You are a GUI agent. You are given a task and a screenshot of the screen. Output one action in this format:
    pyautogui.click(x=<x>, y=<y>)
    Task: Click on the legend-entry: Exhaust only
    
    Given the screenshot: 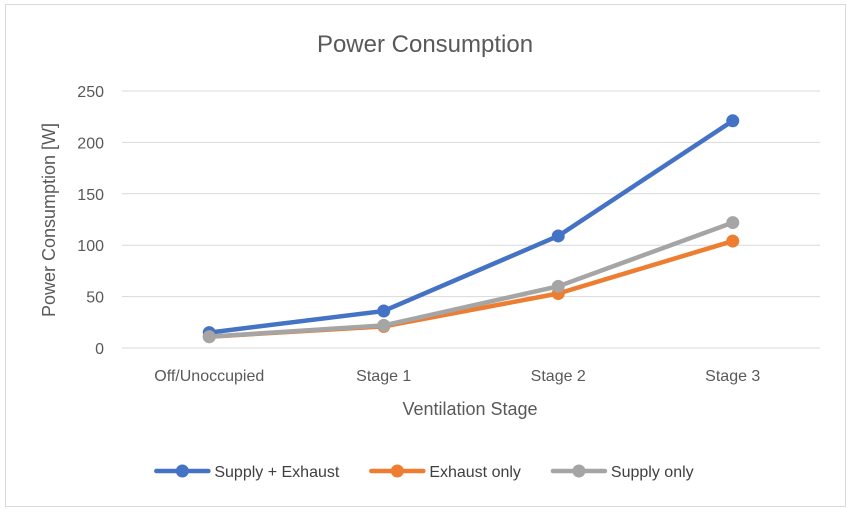 What is the action you would take?
    pyautogui.click(x=445, y=472)
    